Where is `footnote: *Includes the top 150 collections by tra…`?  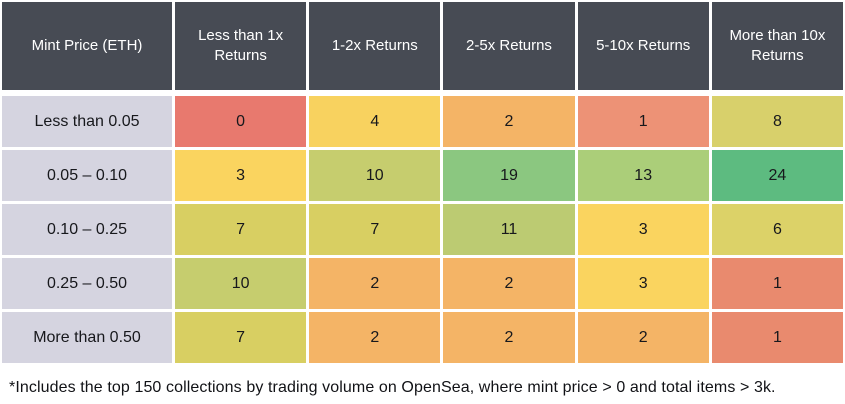
footnote: *Includes the top 150 collections by tra… is located at coordinates (392, 387).